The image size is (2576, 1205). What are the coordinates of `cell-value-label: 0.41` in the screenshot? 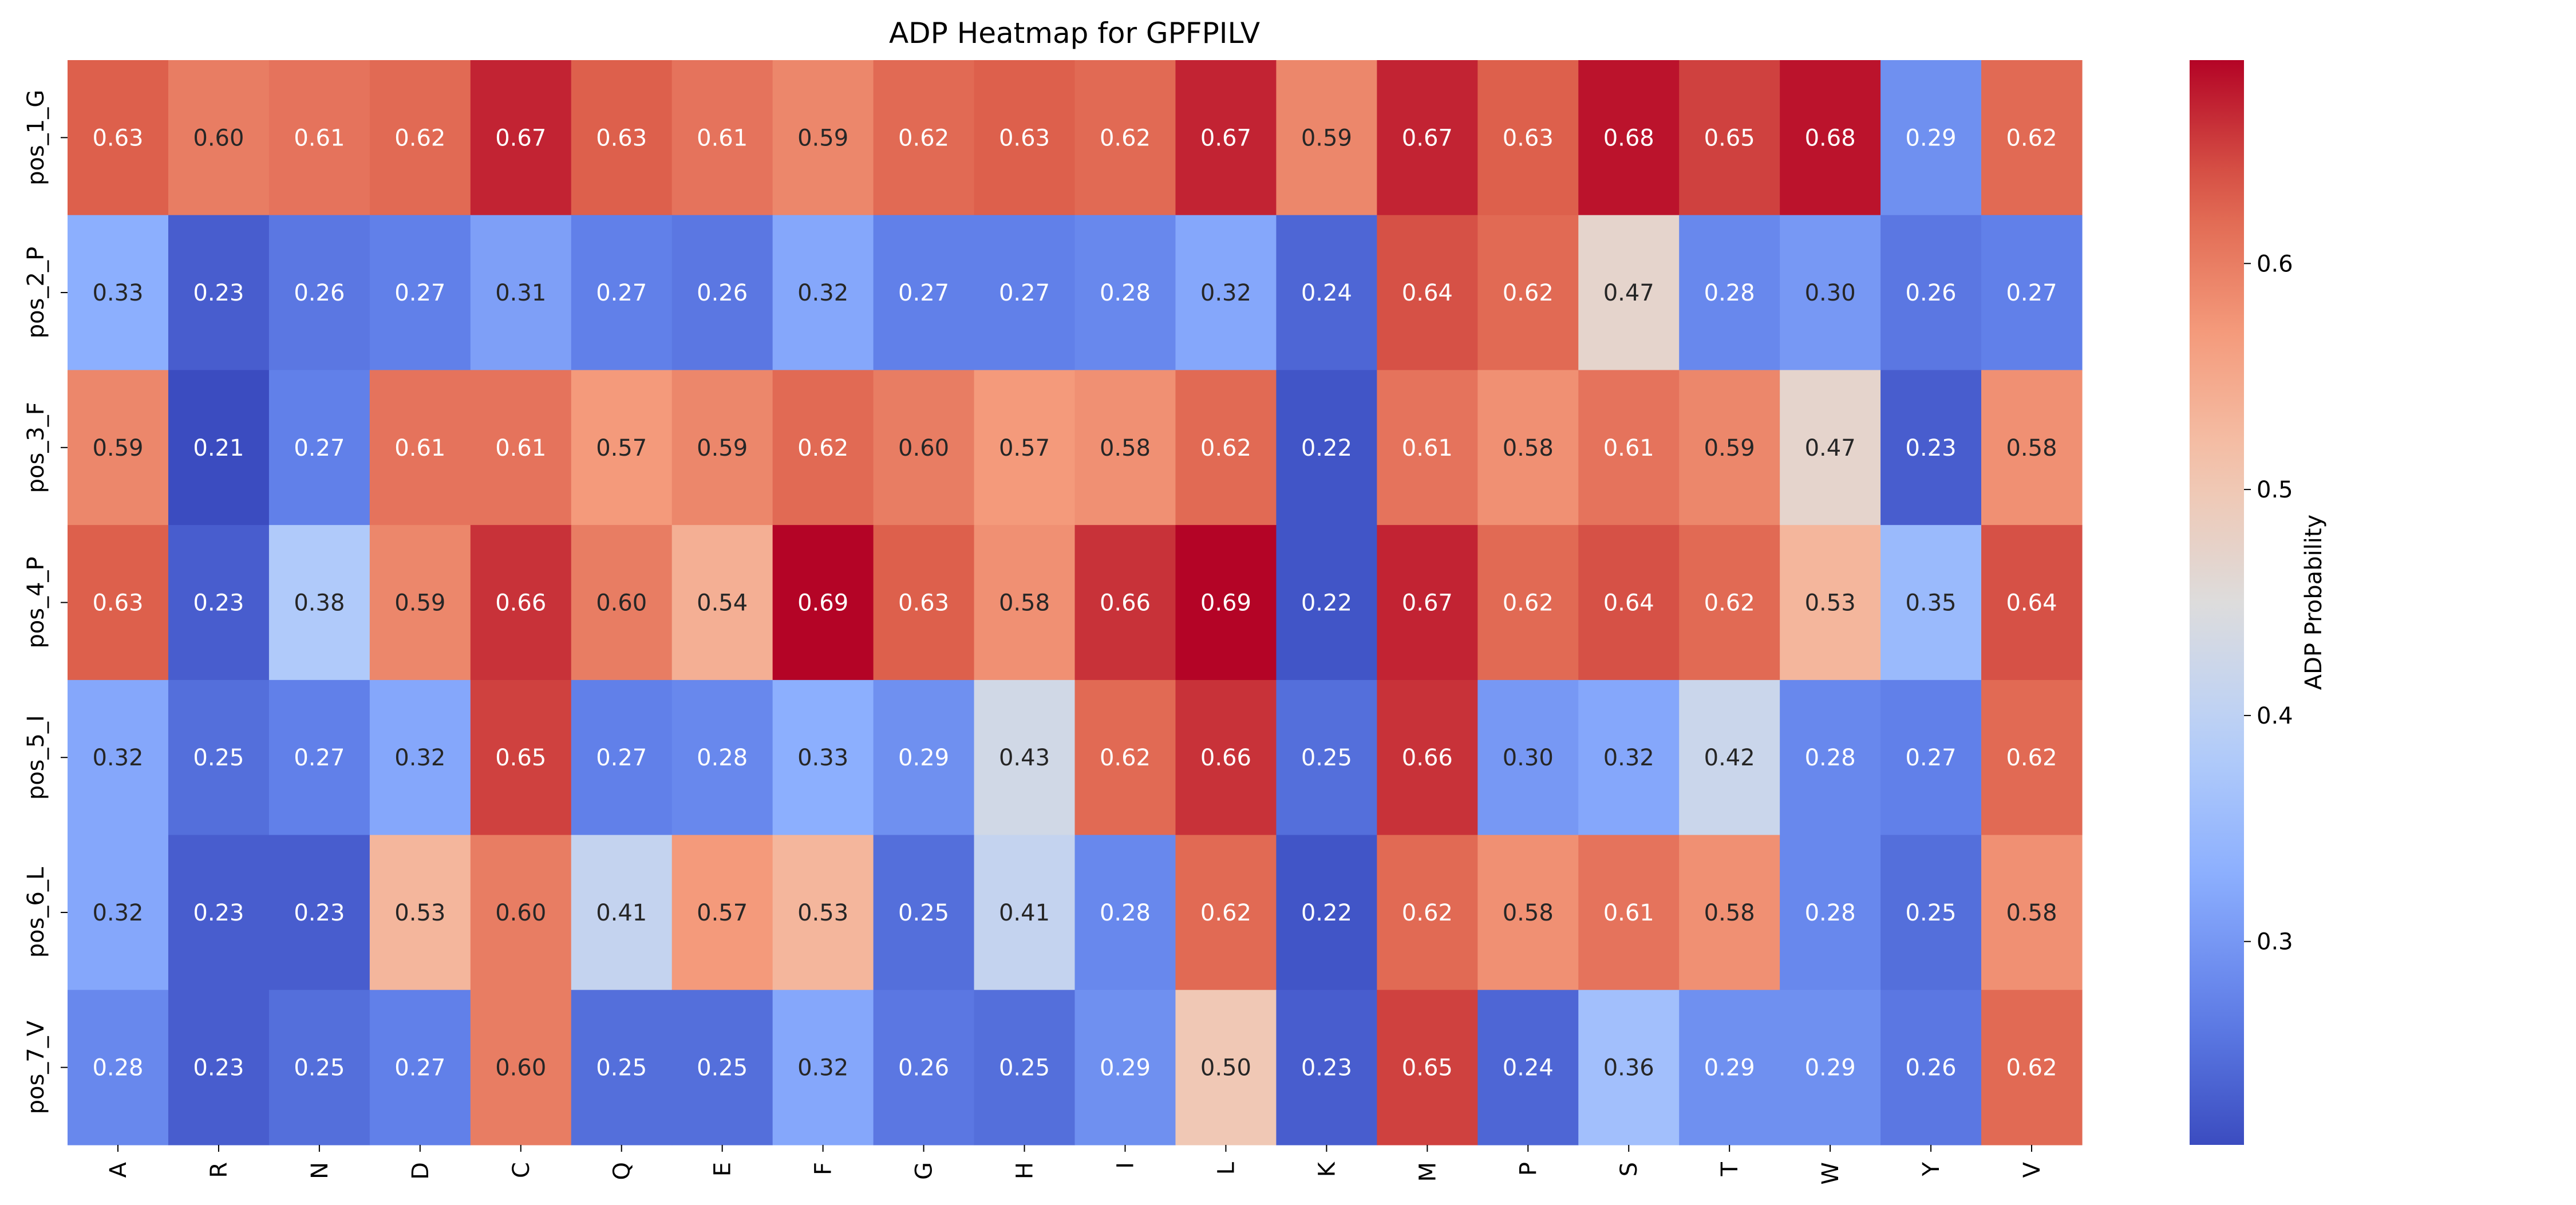 It's located at (1024, 913).